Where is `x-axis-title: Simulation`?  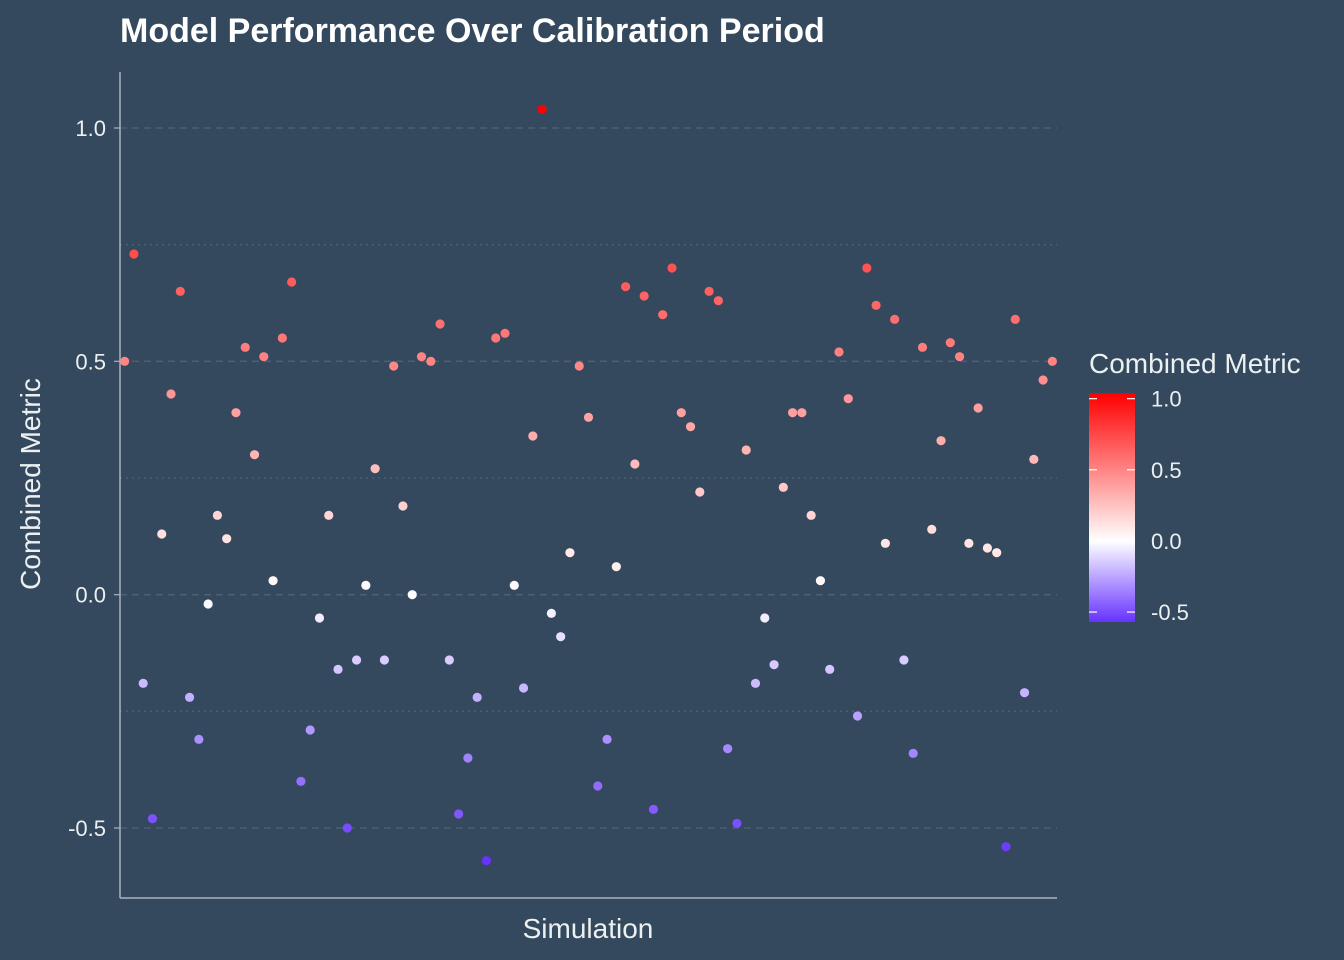 x-axis-title: Simulation is located at coordinates (588, 928).